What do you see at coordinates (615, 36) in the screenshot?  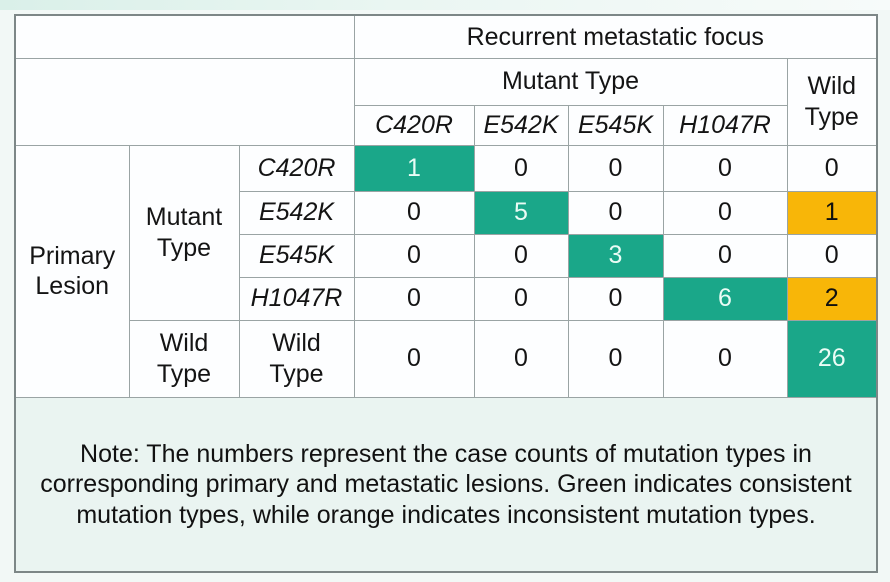 I see `recurrent-metastatic-focus-header: Recurrent metastatic focus` at bounding box center [615, 36].